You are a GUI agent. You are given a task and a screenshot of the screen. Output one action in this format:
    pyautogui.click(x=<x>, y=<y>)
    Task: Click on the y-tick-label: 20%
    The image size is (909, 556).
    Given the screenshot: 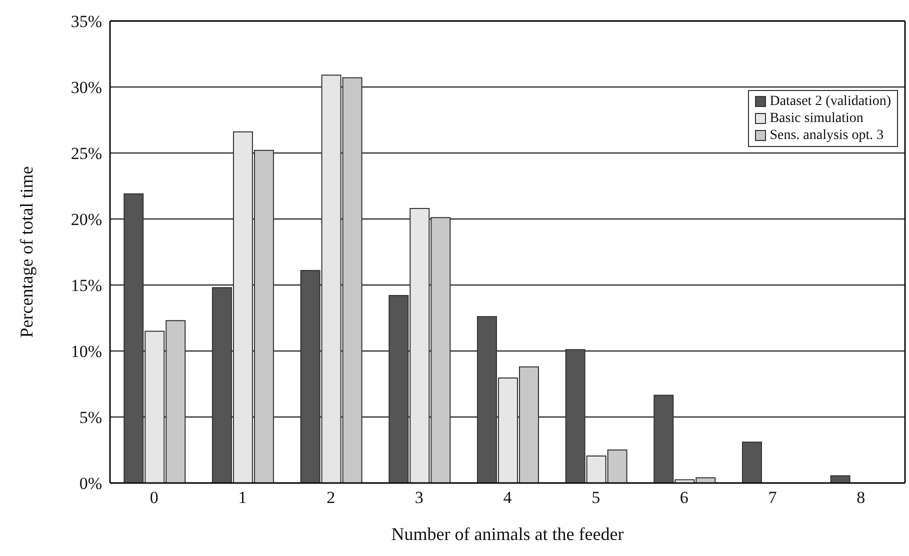 What is the action you would take?
    pyautogui.click(x=86, y=220)
    